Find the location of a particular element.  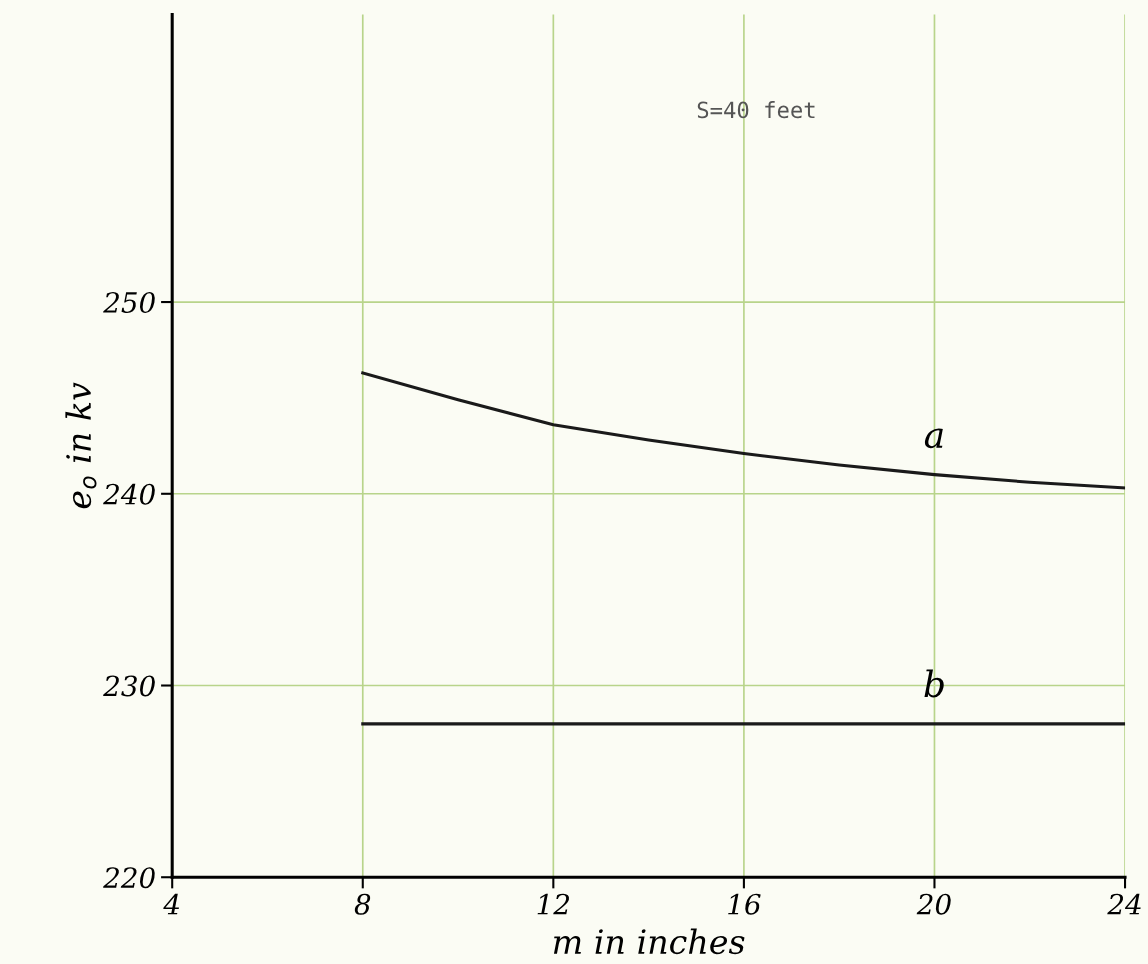

y-axis-title: e$_{o}$ in kv is located at coordinates (81, 445).